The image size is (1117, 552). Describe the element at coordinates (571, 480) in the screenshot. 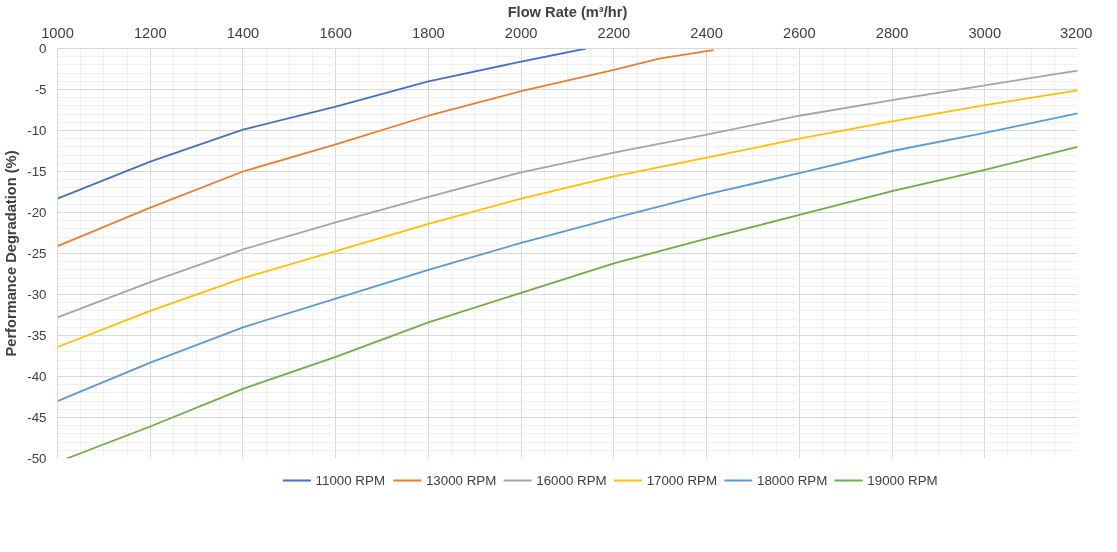

I see `legend-label: 16000 RPM` at that location.